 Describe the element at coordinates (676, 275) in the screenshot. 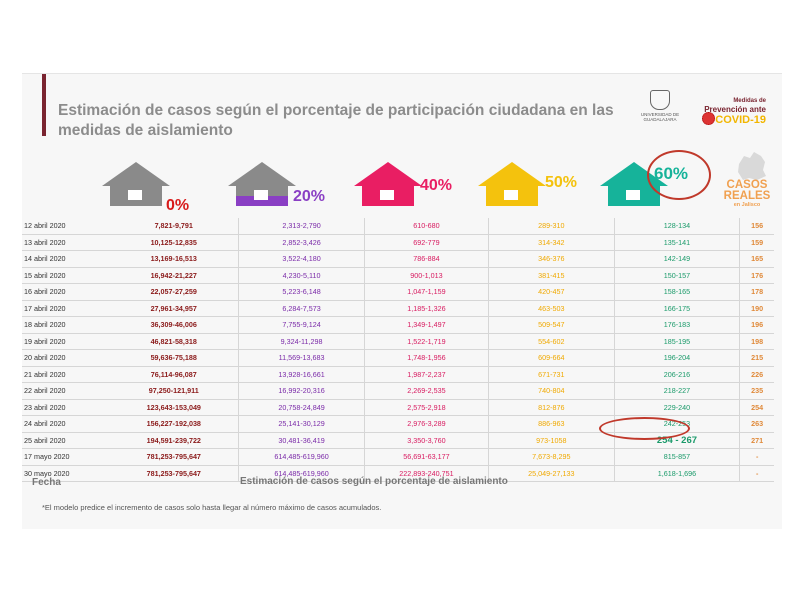

I see `cell-v60: 150-157` at that location.